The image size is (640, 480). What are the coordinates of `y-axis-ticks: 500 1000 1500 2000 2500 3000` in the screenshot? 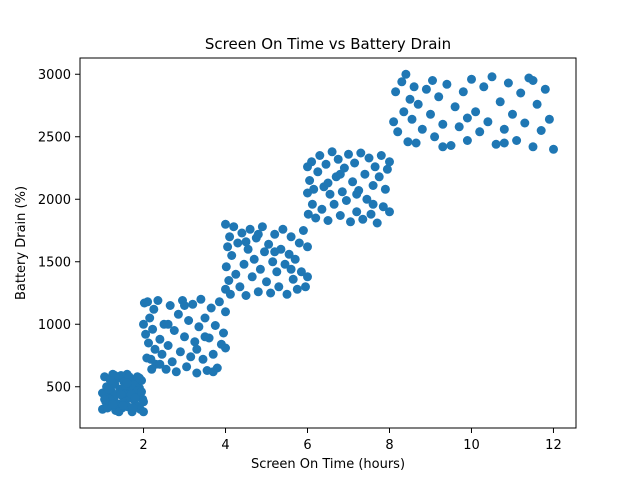 It's located at (59, 231).